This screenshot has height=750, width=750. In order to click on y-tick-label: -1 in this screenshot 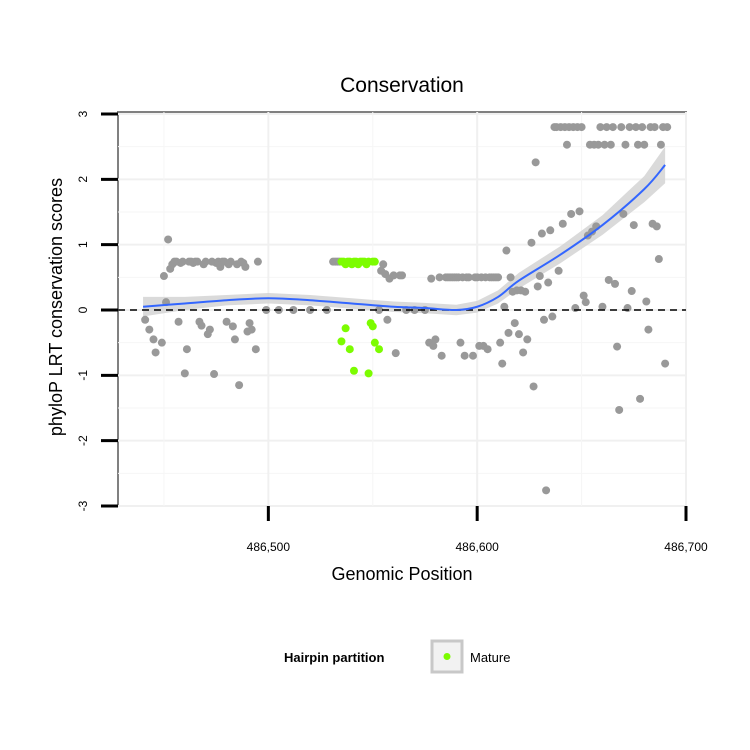, I will do `click(83, 375)`.